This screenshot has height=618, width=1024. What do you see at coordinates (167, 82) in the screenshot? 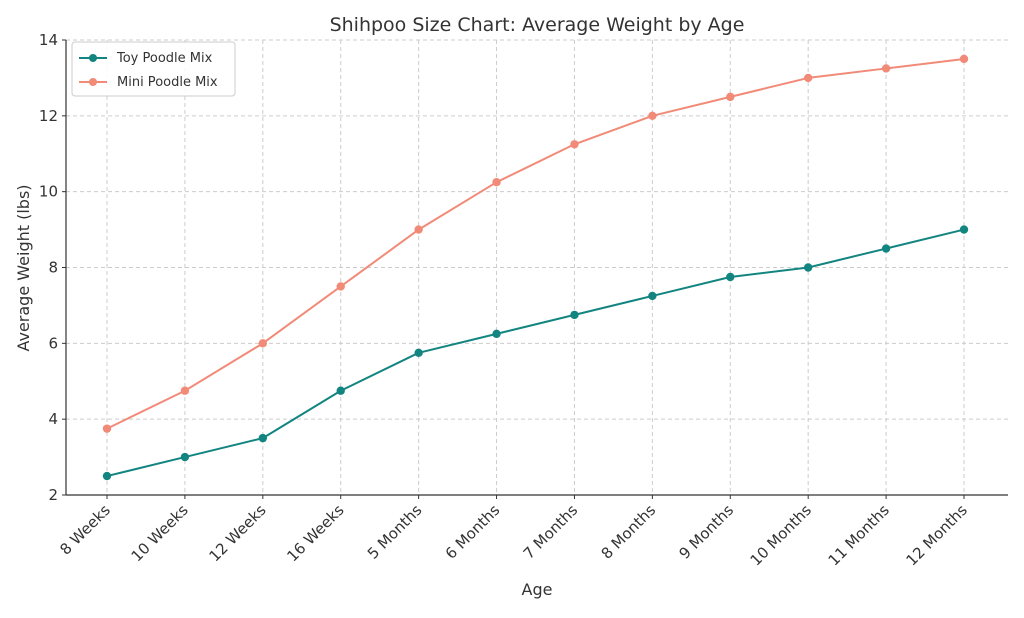
I see `legend-label-mini-poodle-mix: Mini Poodle Mix` at bounding box center [167, 82].